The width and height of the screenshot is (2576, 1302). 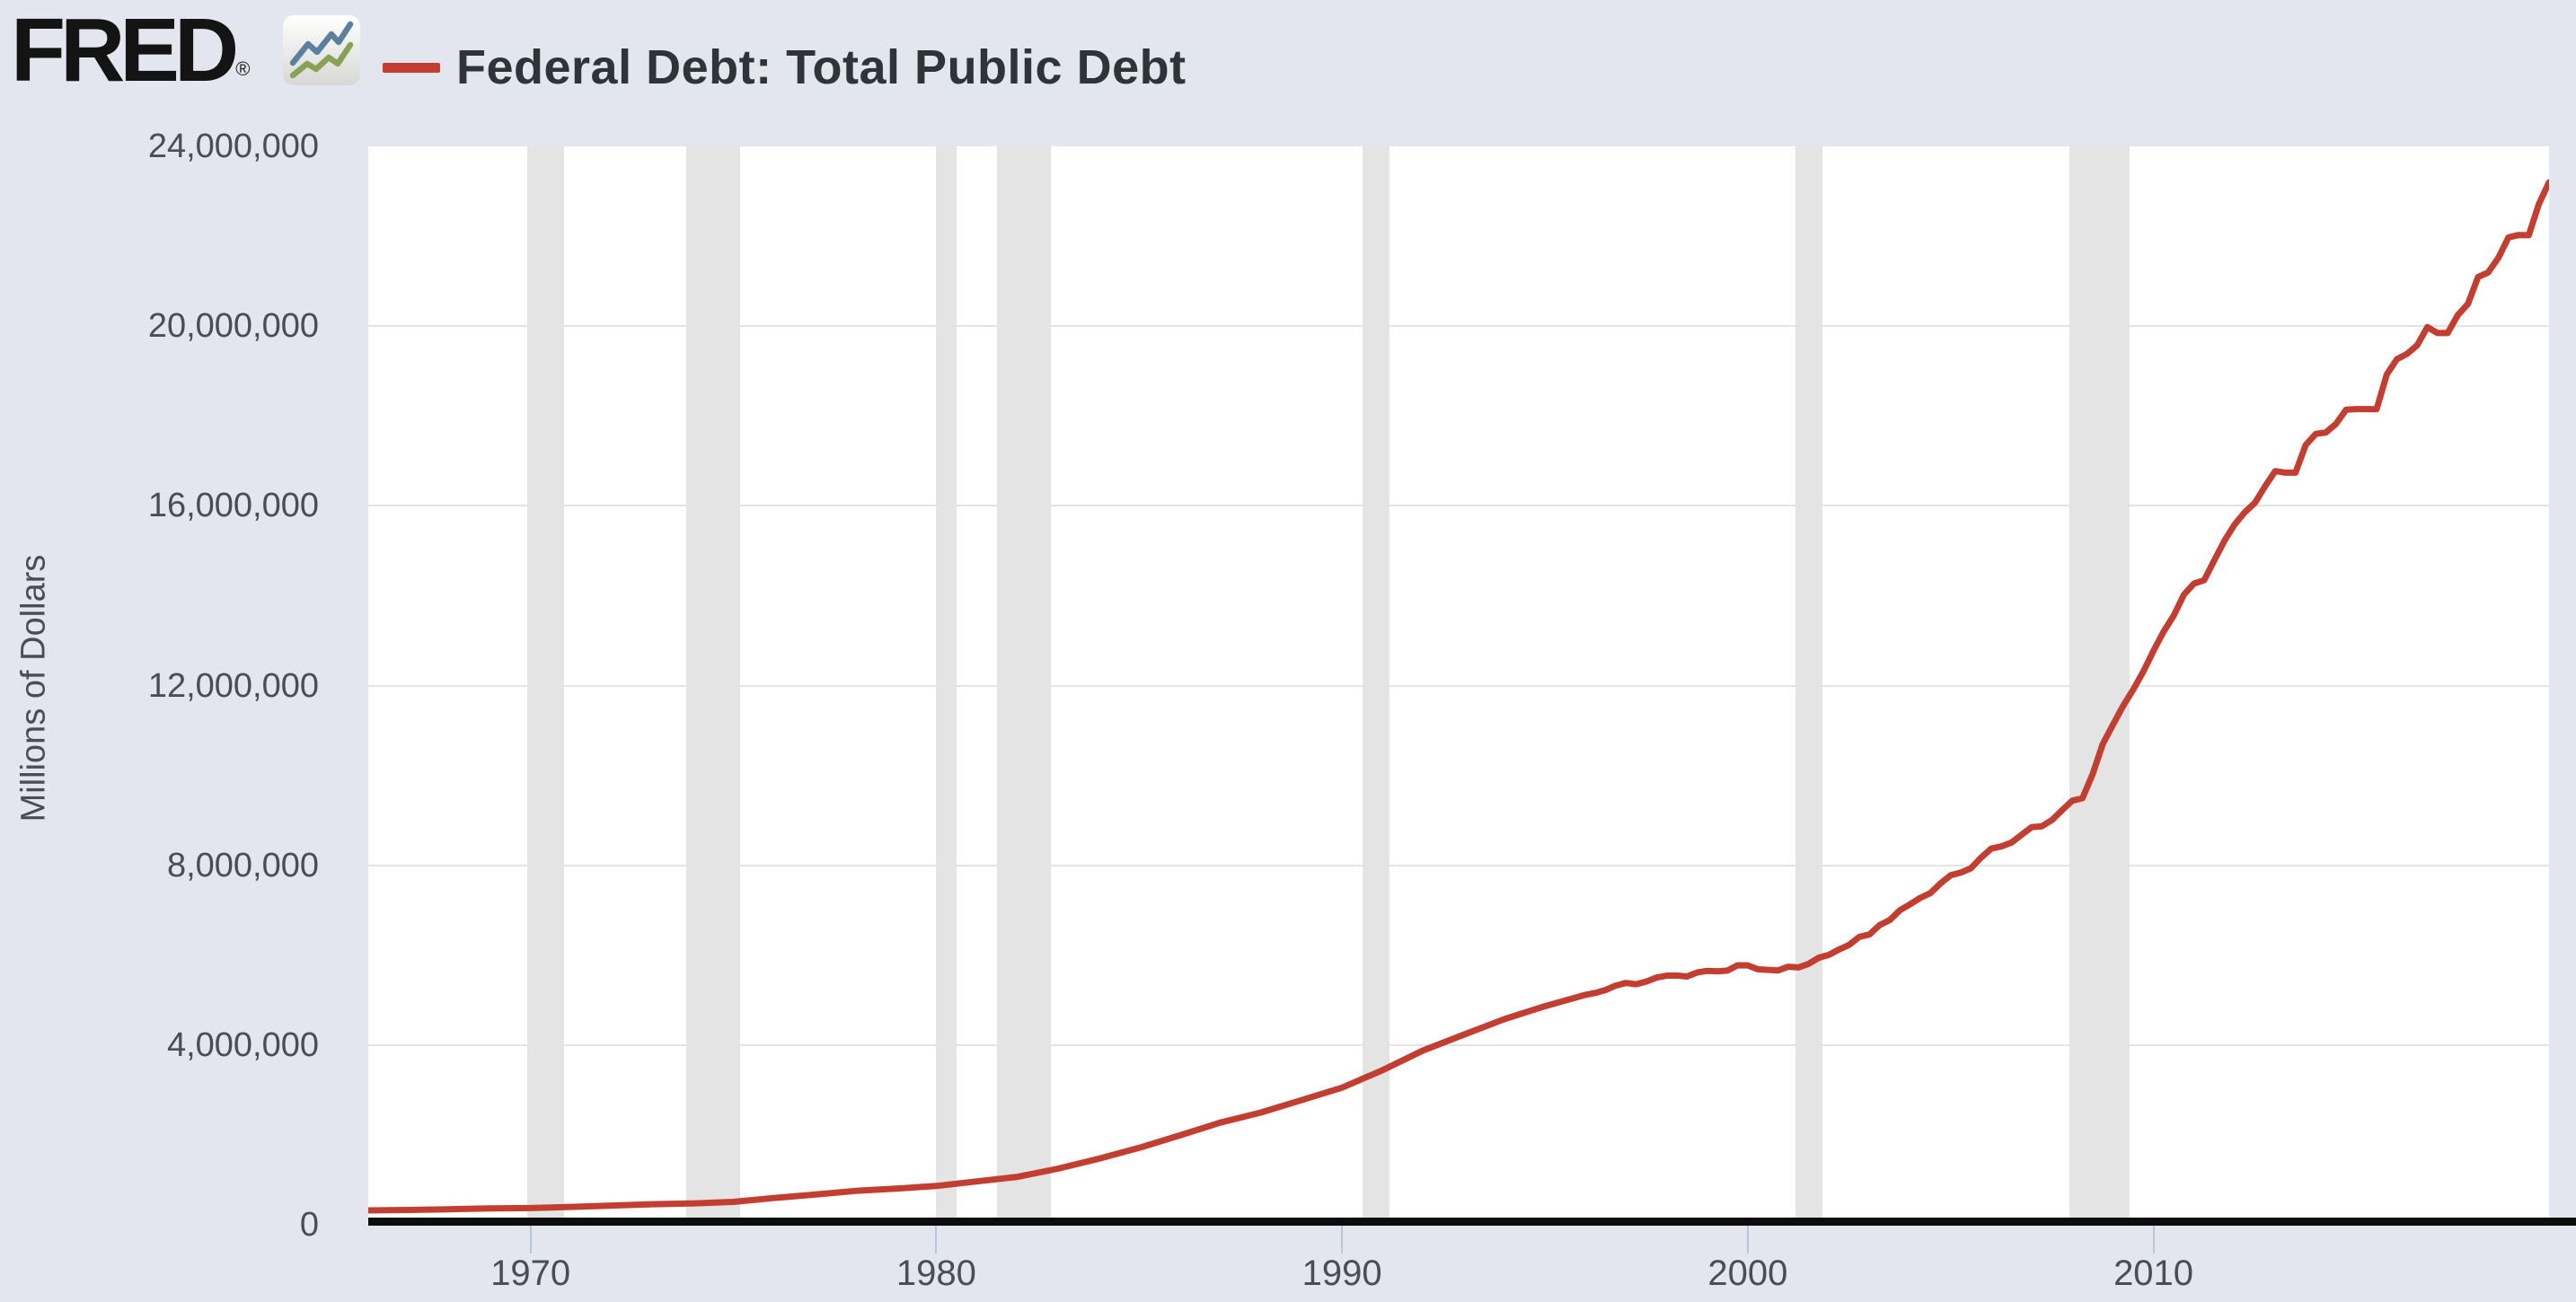 I want to click on x-tick-label-1990: 1990, so click(x=1341, y=1273).